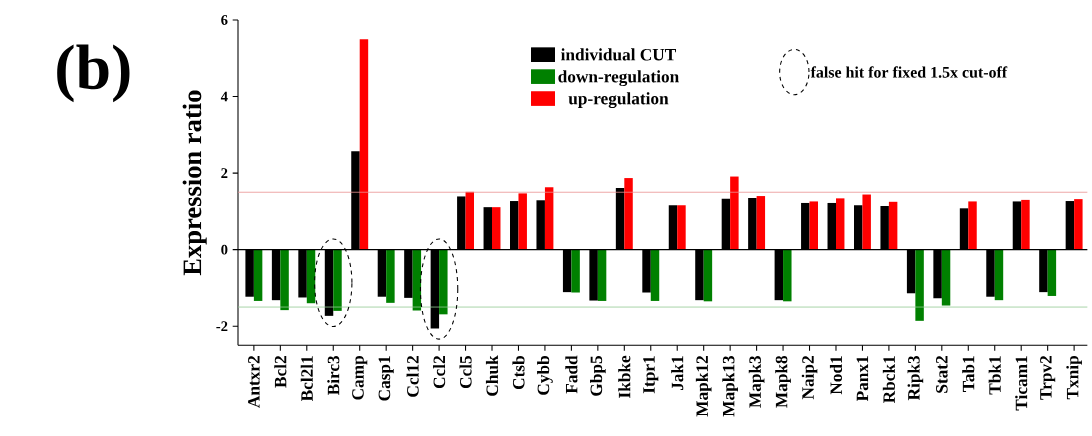 The height and width of the screenshot is (436, 1092). I want to click on x-tick-label: Mapk3, so click(756, 381).